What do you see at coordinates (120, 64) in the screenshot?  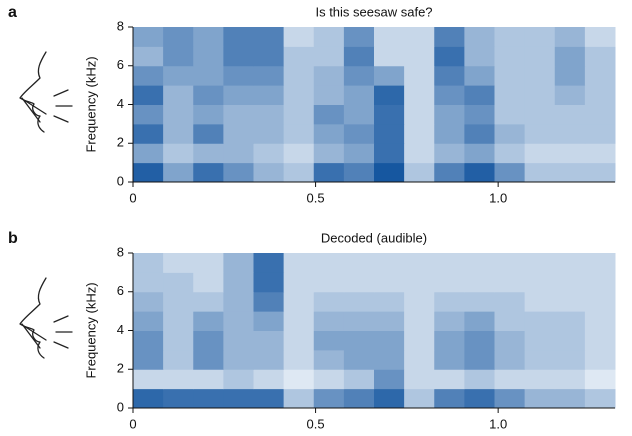 I see `y-tick-label: 6` at bounding box center [120, 64].